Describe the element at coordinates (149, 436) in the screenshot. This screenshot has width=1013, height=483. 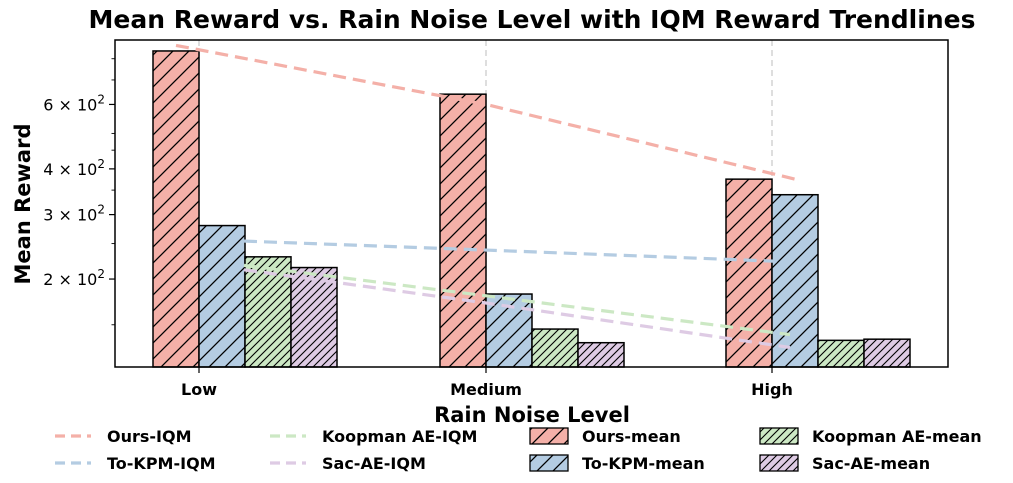
I see `legend-label: Ours-IQM` at that location.